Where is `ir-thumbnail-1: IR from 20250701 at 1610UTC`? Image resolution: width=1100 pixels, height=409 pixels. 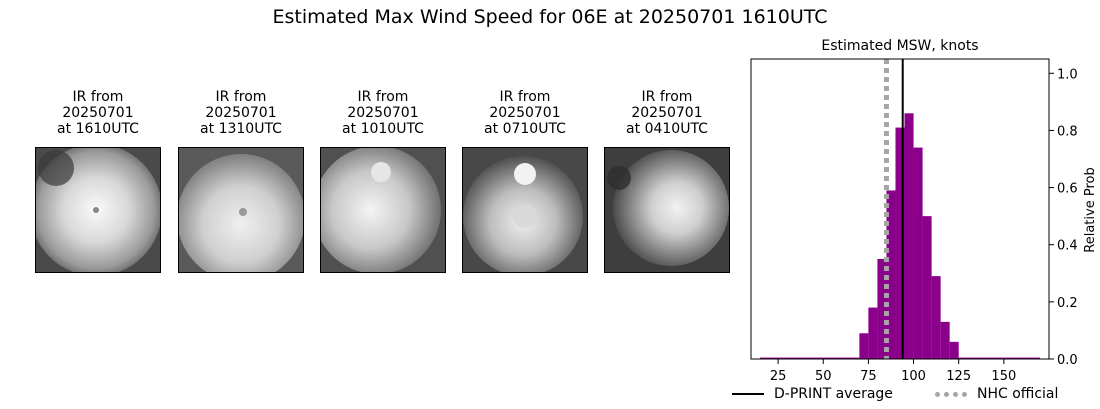
ir-thumbnail-1: IR from 20250701 at 1610UTC is located at coordinates (98, 181).